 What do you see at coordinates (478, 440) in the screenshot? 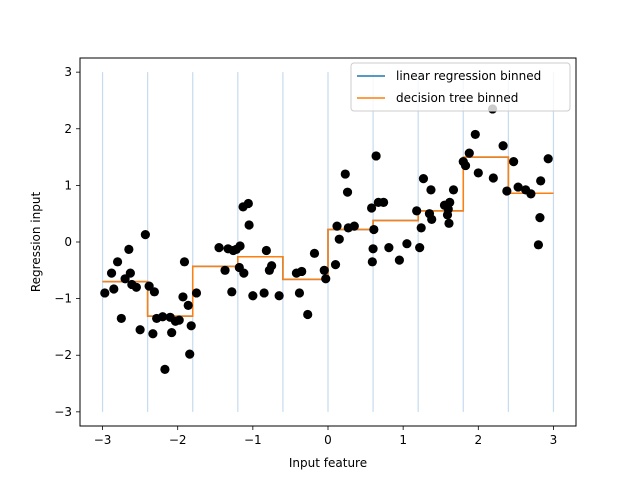
I see `x-tick-label: 2` at bounding box center [478, 440].